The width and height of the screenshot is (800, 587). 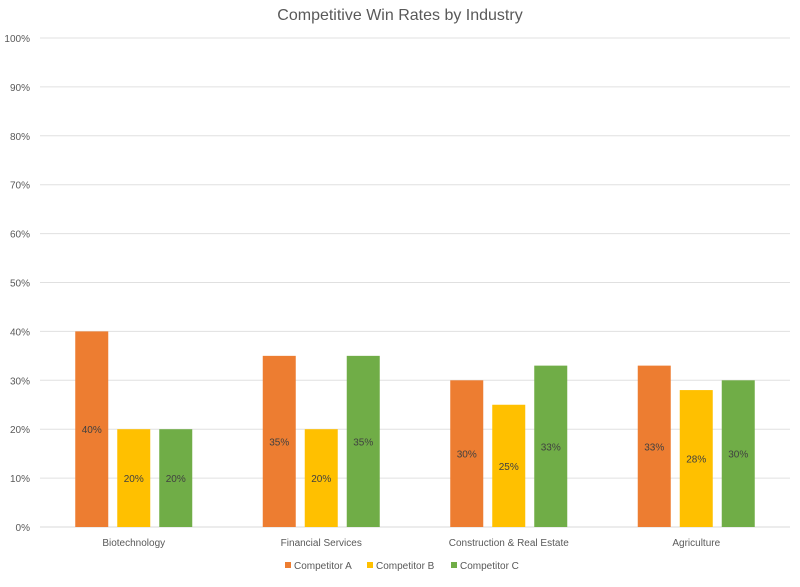 I want to click on y-tick-label: 80%, so click(x=20, y=137).